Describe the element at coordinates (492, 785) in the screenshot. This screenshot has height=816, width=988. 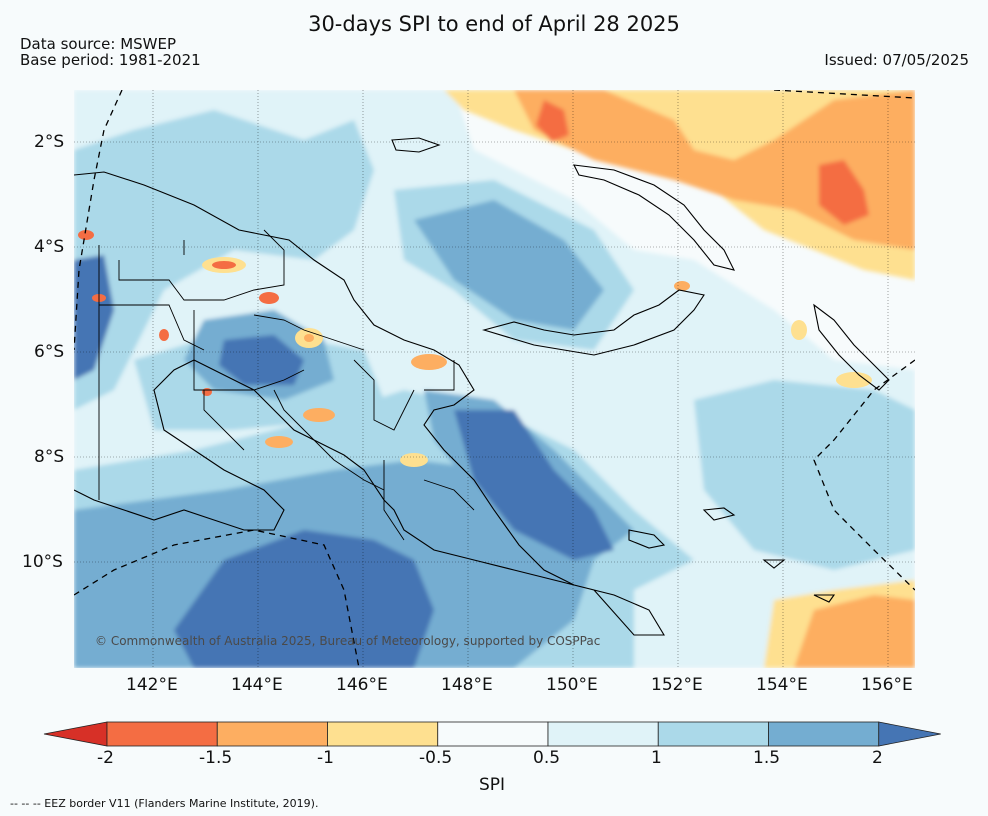
I see `colorbar-label: SPI` at that location.